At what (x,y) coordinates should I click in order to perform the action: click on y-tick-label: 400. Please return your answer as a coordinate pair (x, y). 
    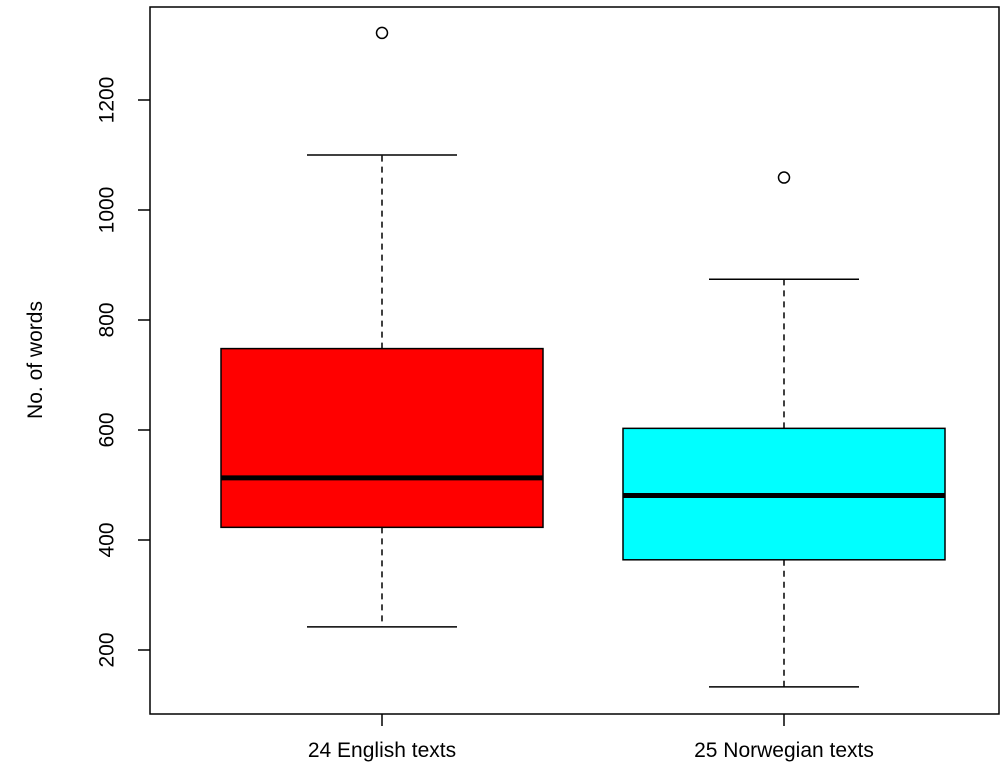
    Looking at the image, I should click on (107, 539).